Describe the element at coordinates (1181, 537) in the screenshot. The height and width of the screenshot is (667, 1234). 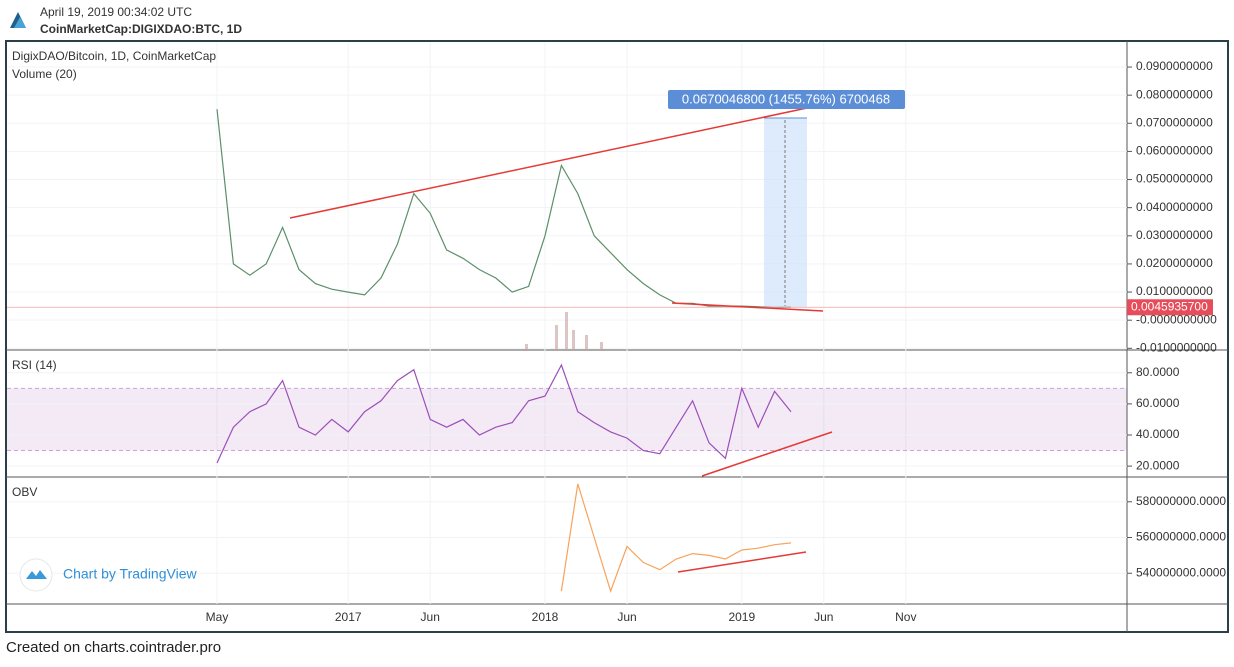
I see `y-tick-label: 560000000.0000` at that location.